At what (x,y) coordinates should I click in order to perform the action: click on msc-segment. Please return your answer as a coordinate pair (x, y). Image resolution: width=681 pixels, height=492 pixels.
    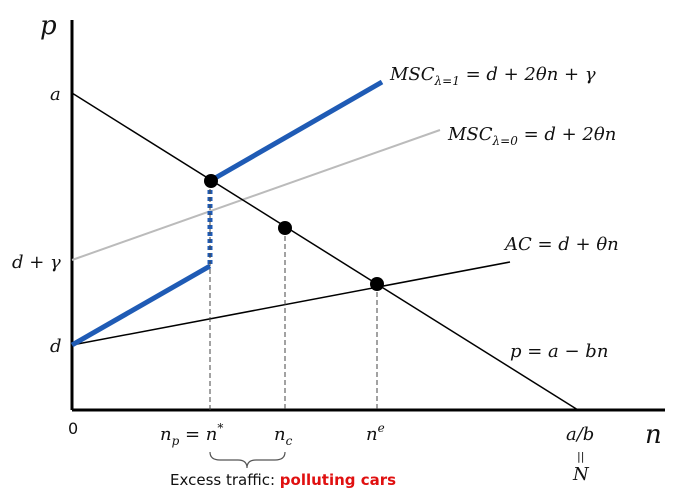
    Looking at the image, I should click on (141, 305).